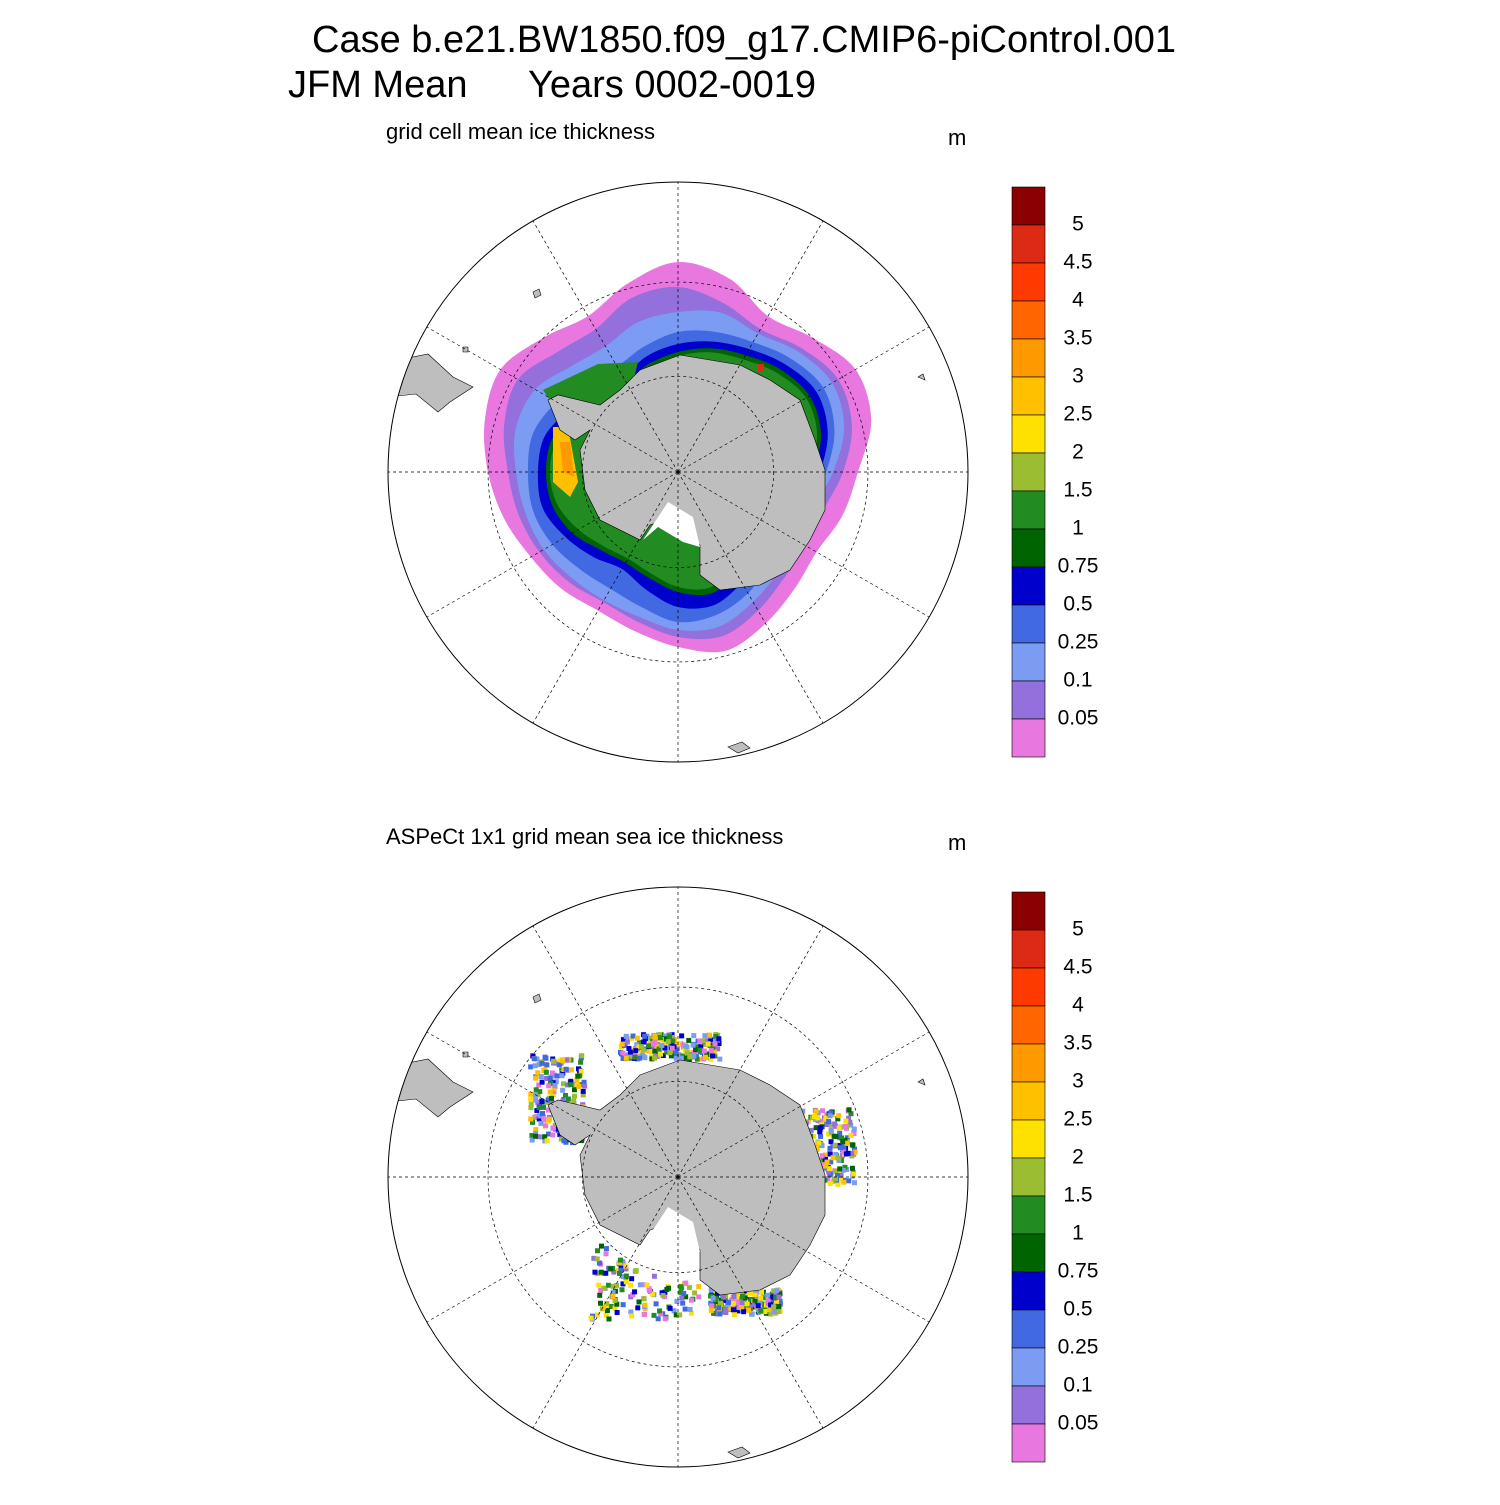 The image size is (1500, 1505). What do you see at coordinates (1077, 262) in the screenshot?
I see `colorbar-label: 4.5` at bounding box center [1077, 262].